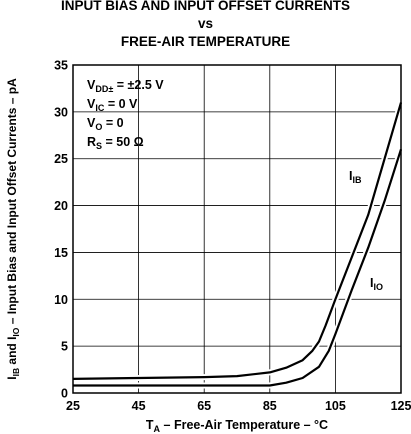 The height and width of the screenshot is (434, 411). I want to click on x-tick-label: 85, so click(270, 406).